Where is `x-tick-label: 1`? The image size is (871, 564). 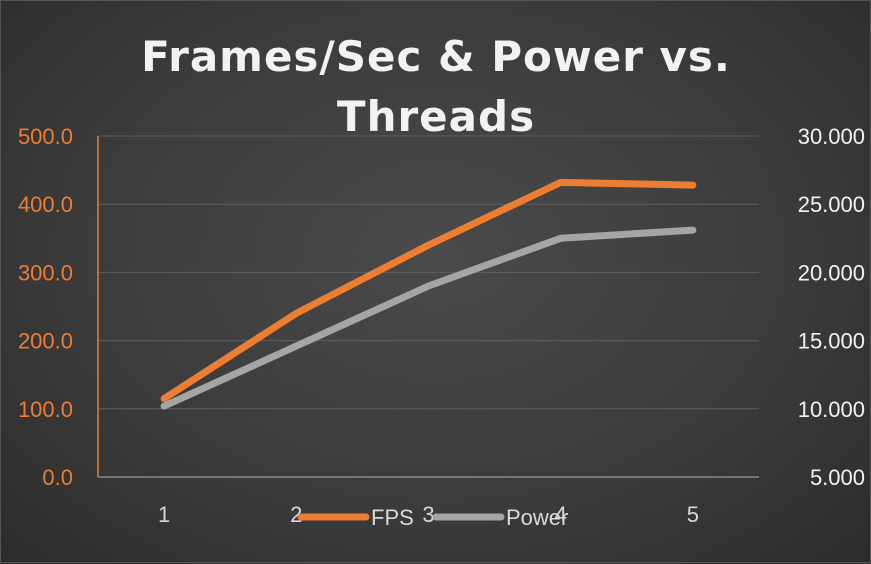
x-tick-label: 1 is located at coordinates (164, 514).